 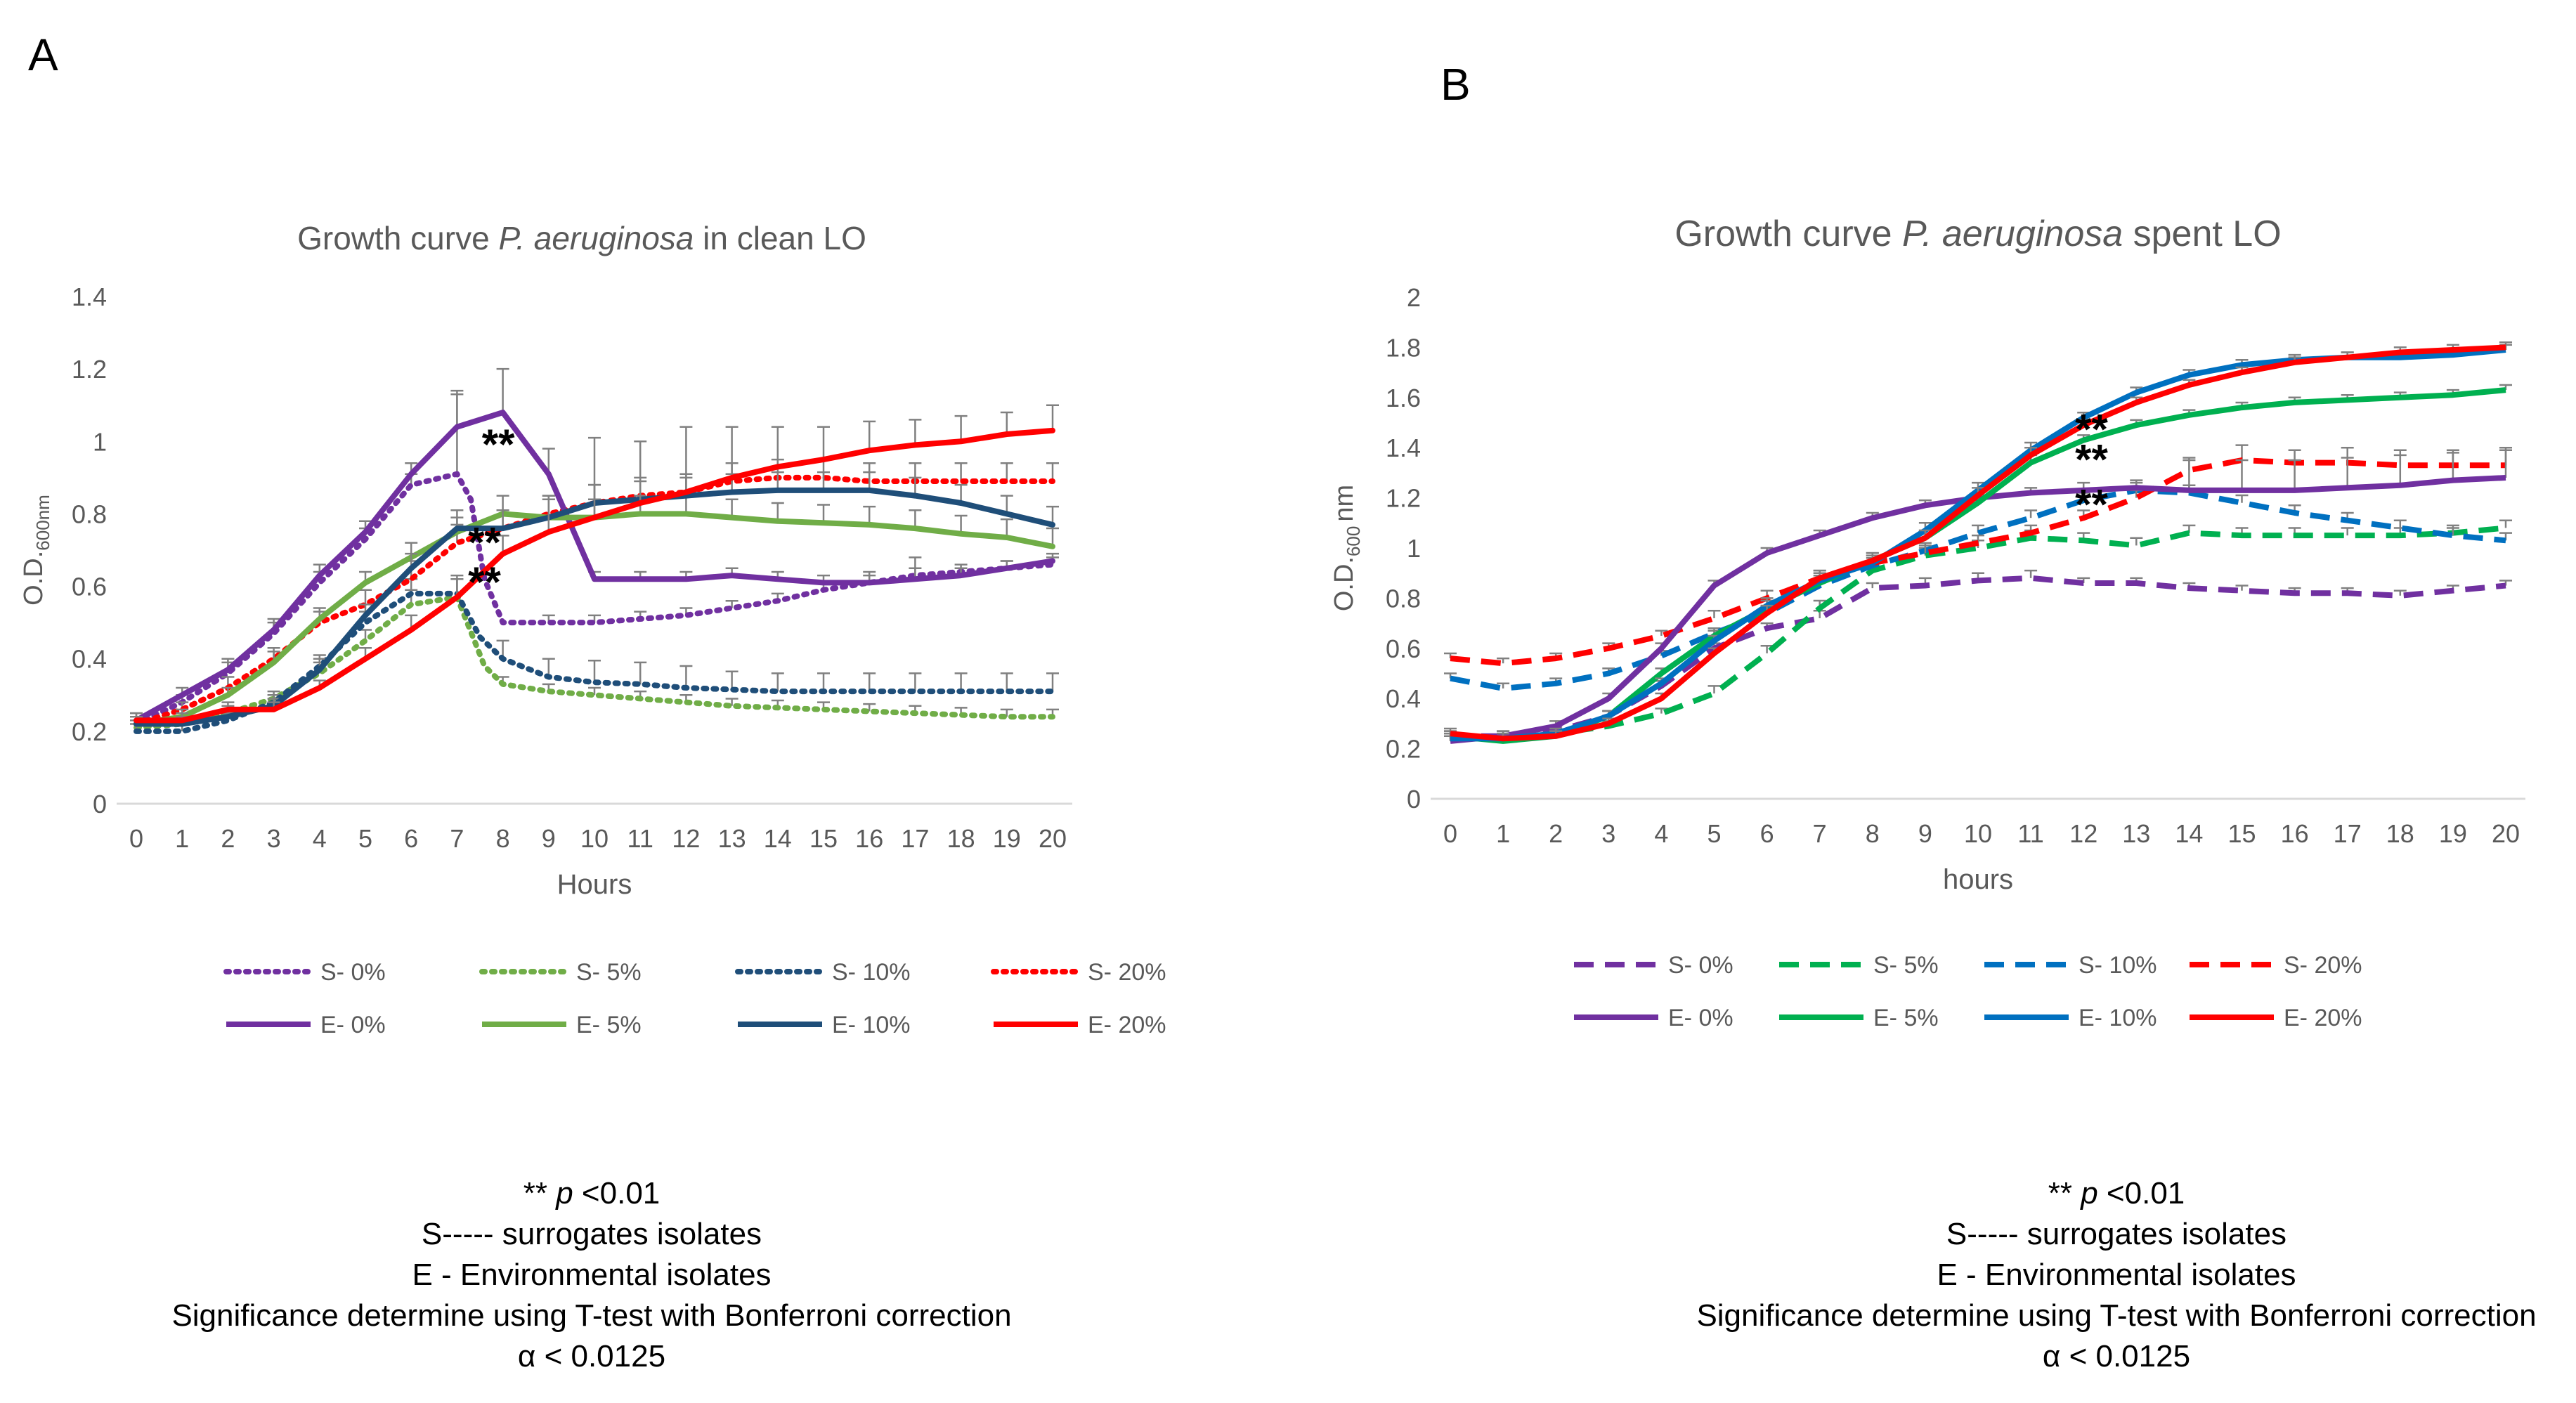 I want to click on legend-label: E- 10%, so click(x=2118, y=1018).